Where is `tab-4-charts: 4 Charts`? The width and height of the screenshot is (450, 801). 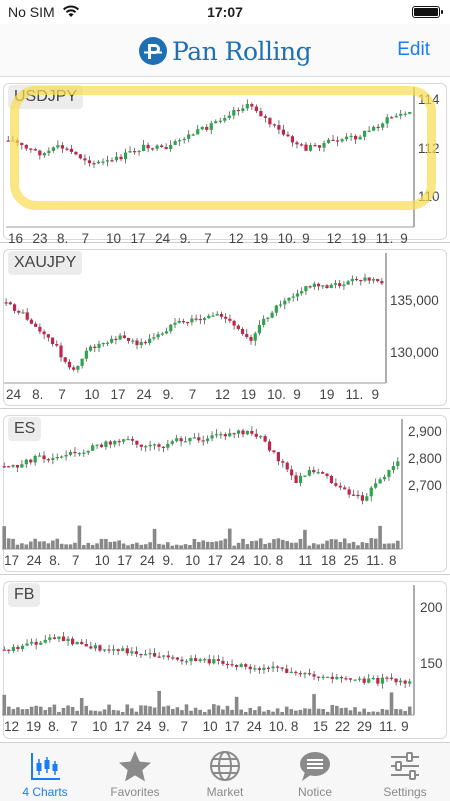 tab-4-charts: 4 Charts is located at coordinates (45, 772).